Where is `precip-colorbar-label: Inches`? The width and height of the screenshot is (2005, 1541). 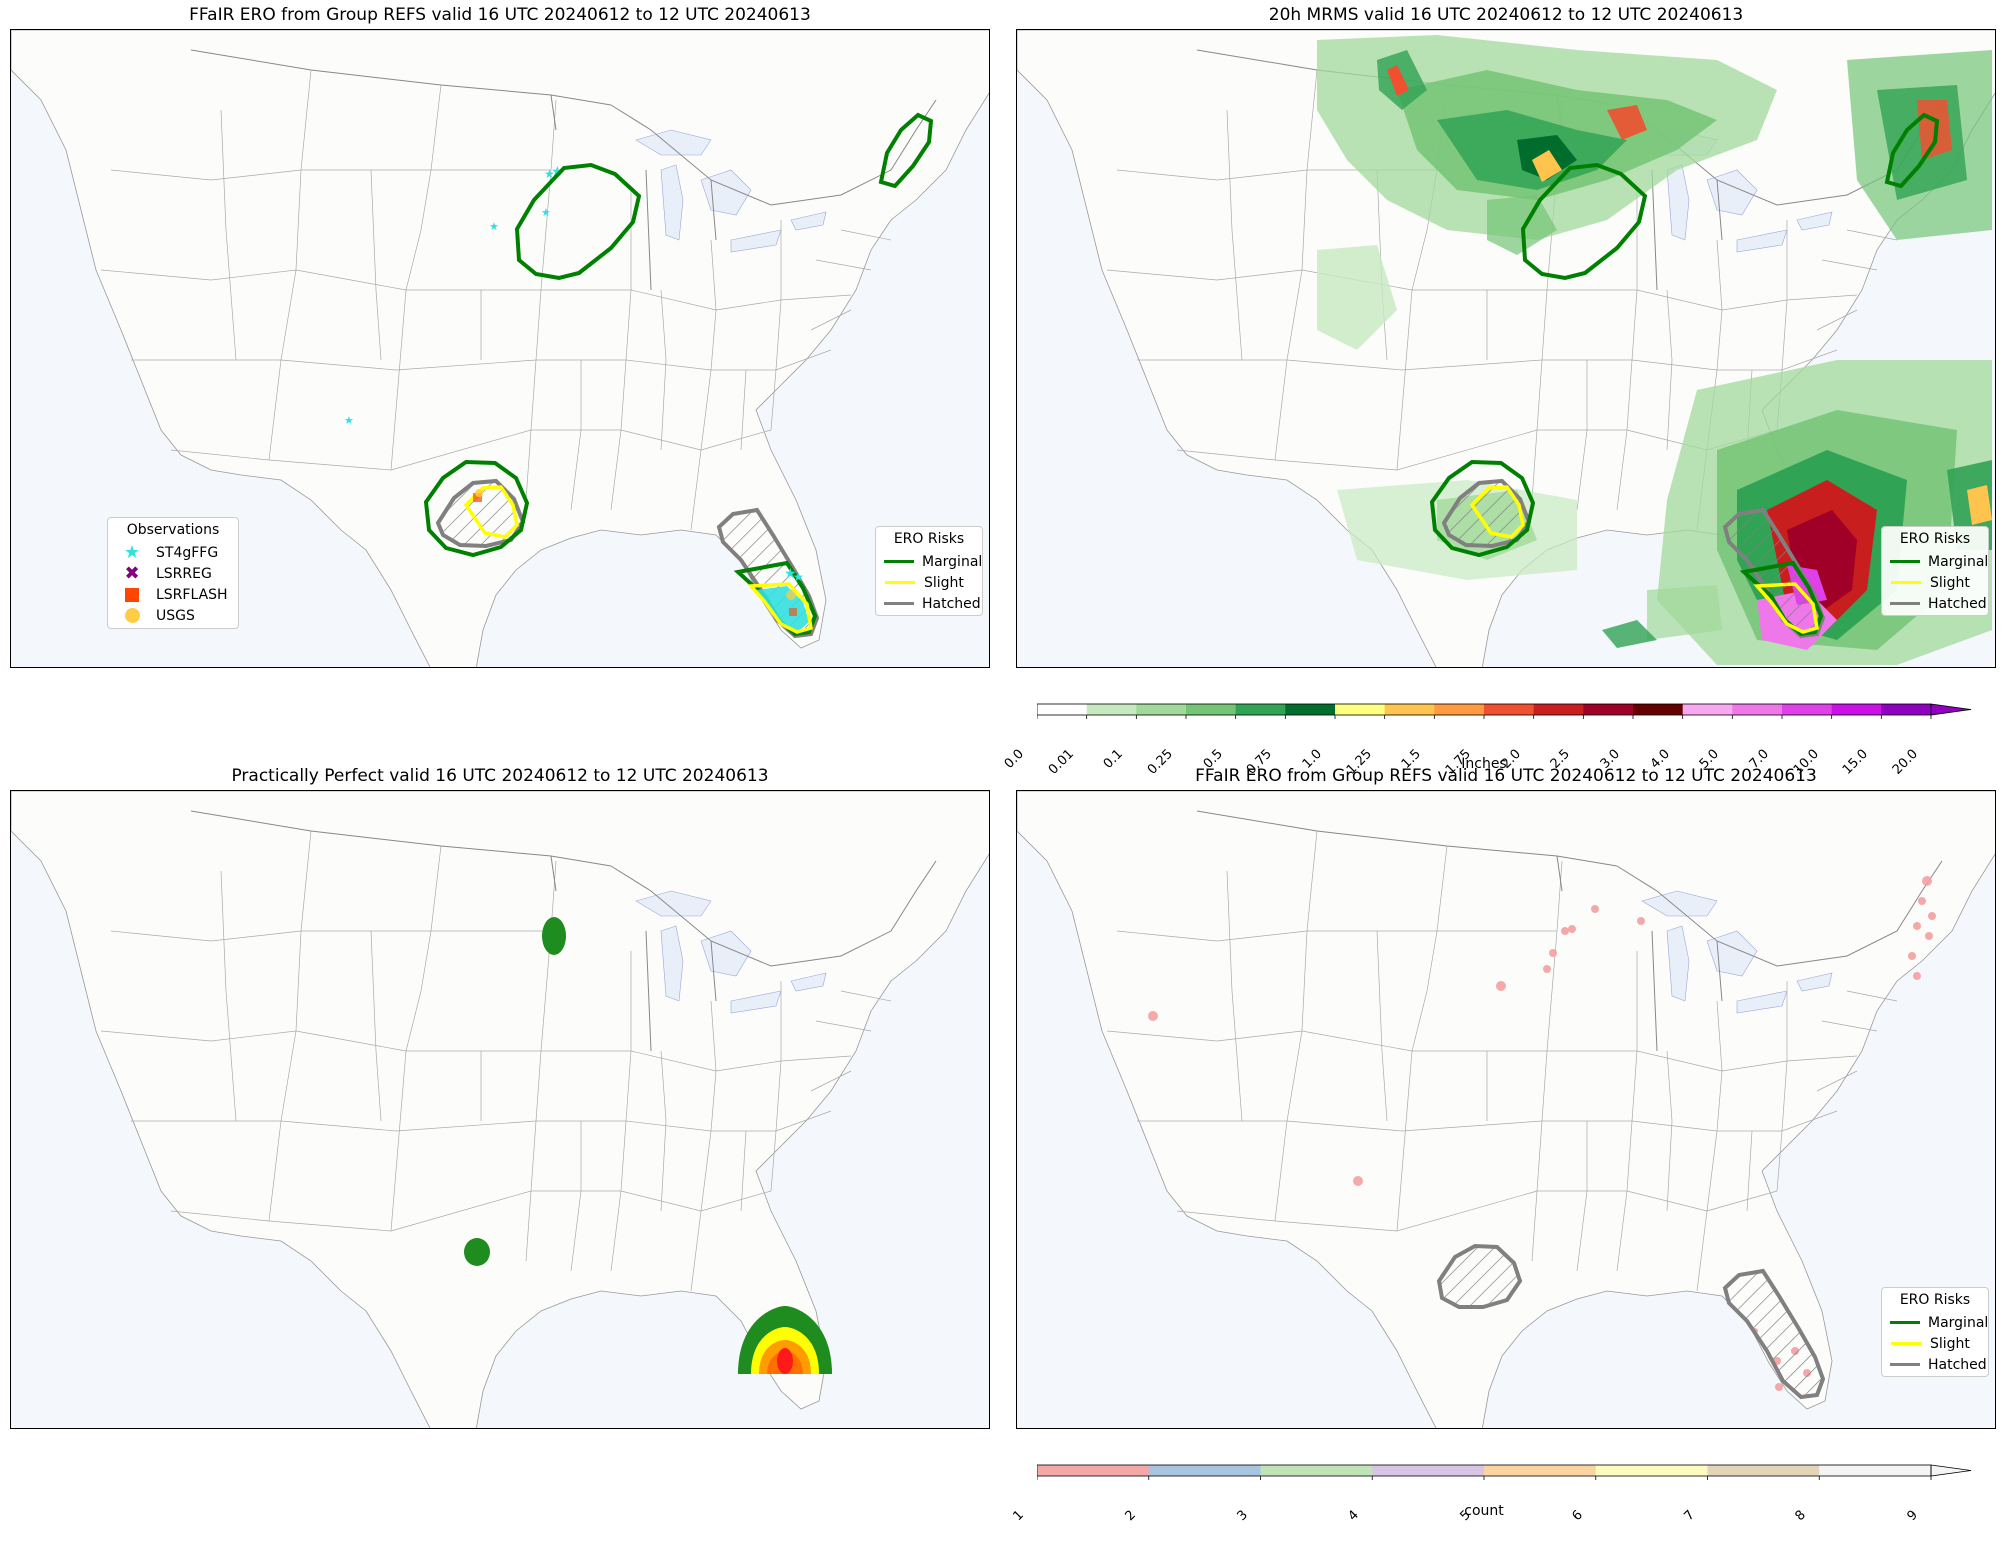
precip-colorbar-label: Inches is located at coordinates (1484, 764).